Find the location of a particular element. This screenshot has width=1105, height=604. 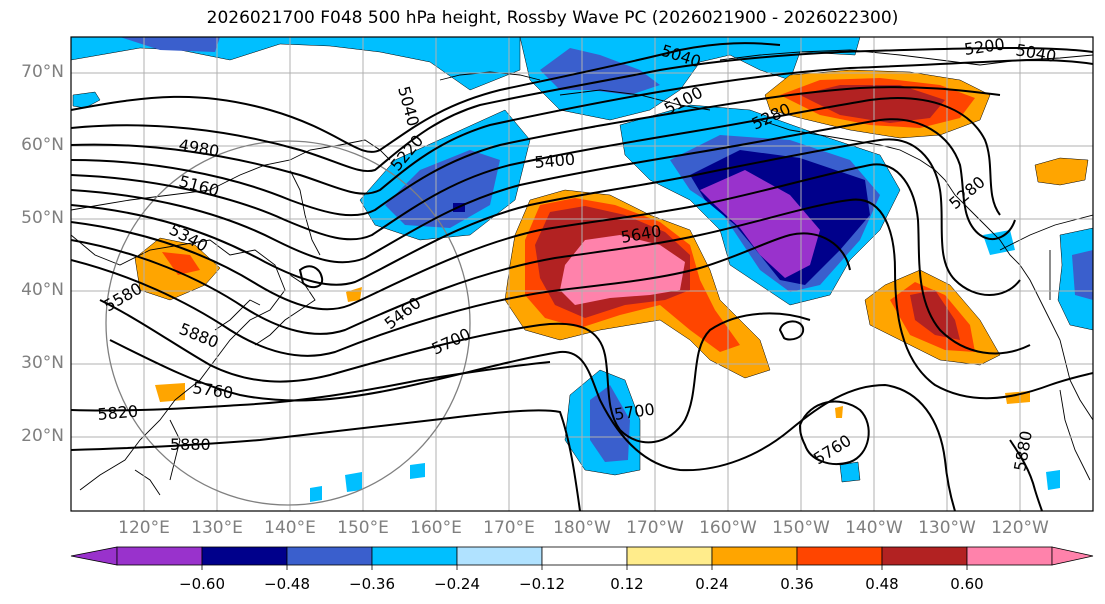

lon-label: 170°E is located at coordinates (509, 528).